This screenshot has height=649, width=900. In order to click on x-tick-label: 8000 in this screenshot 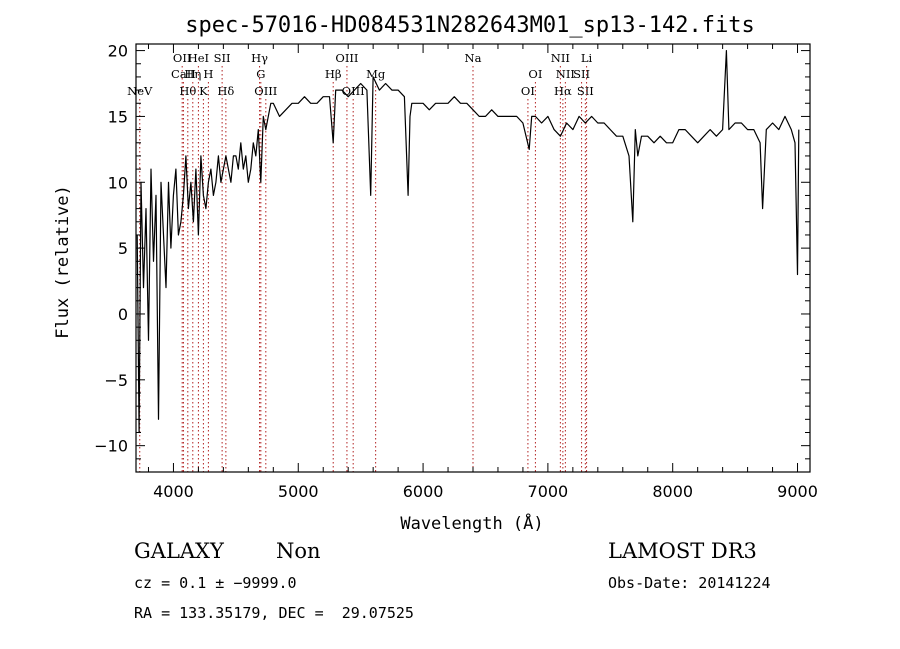, I will do `click(672, 491)`.